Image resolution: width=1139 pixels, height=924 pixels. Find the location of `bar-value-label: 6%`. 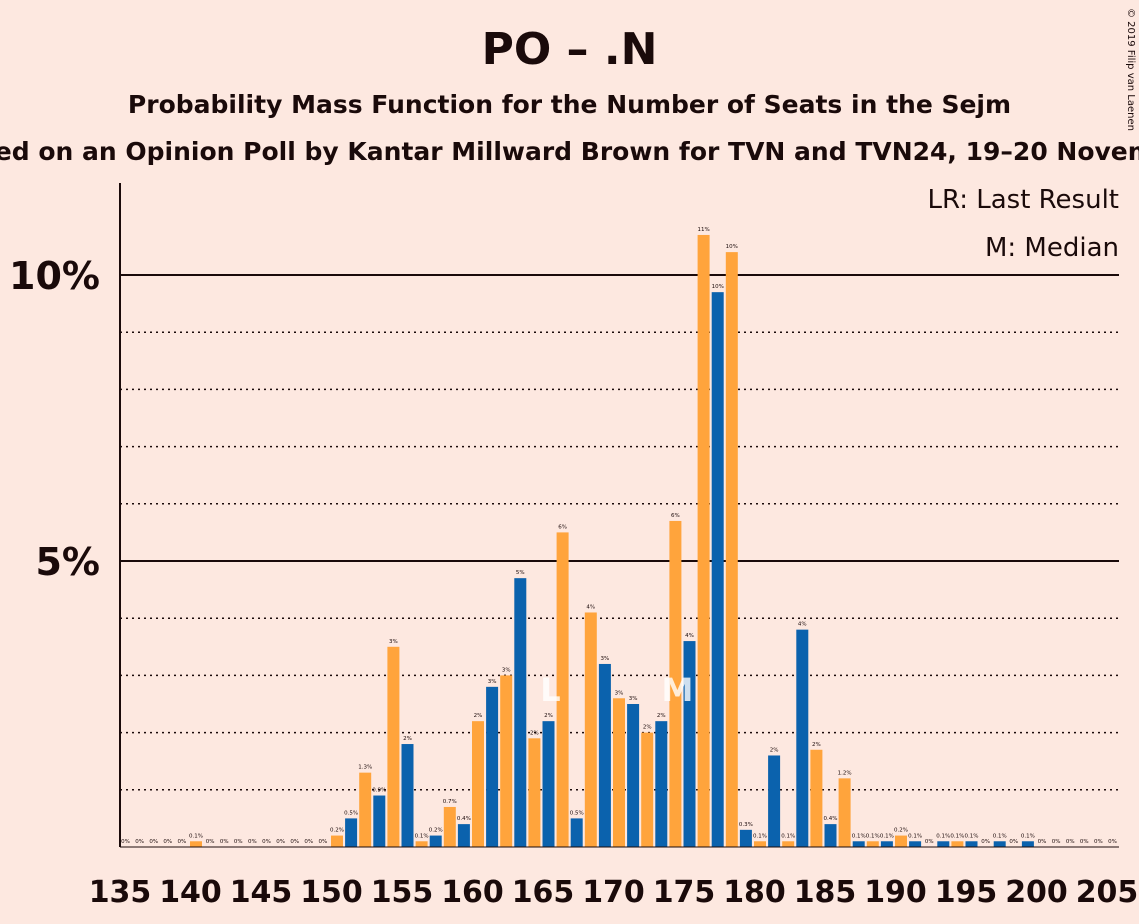

bar-value-label: 6% is located at coordinates (675, 516).